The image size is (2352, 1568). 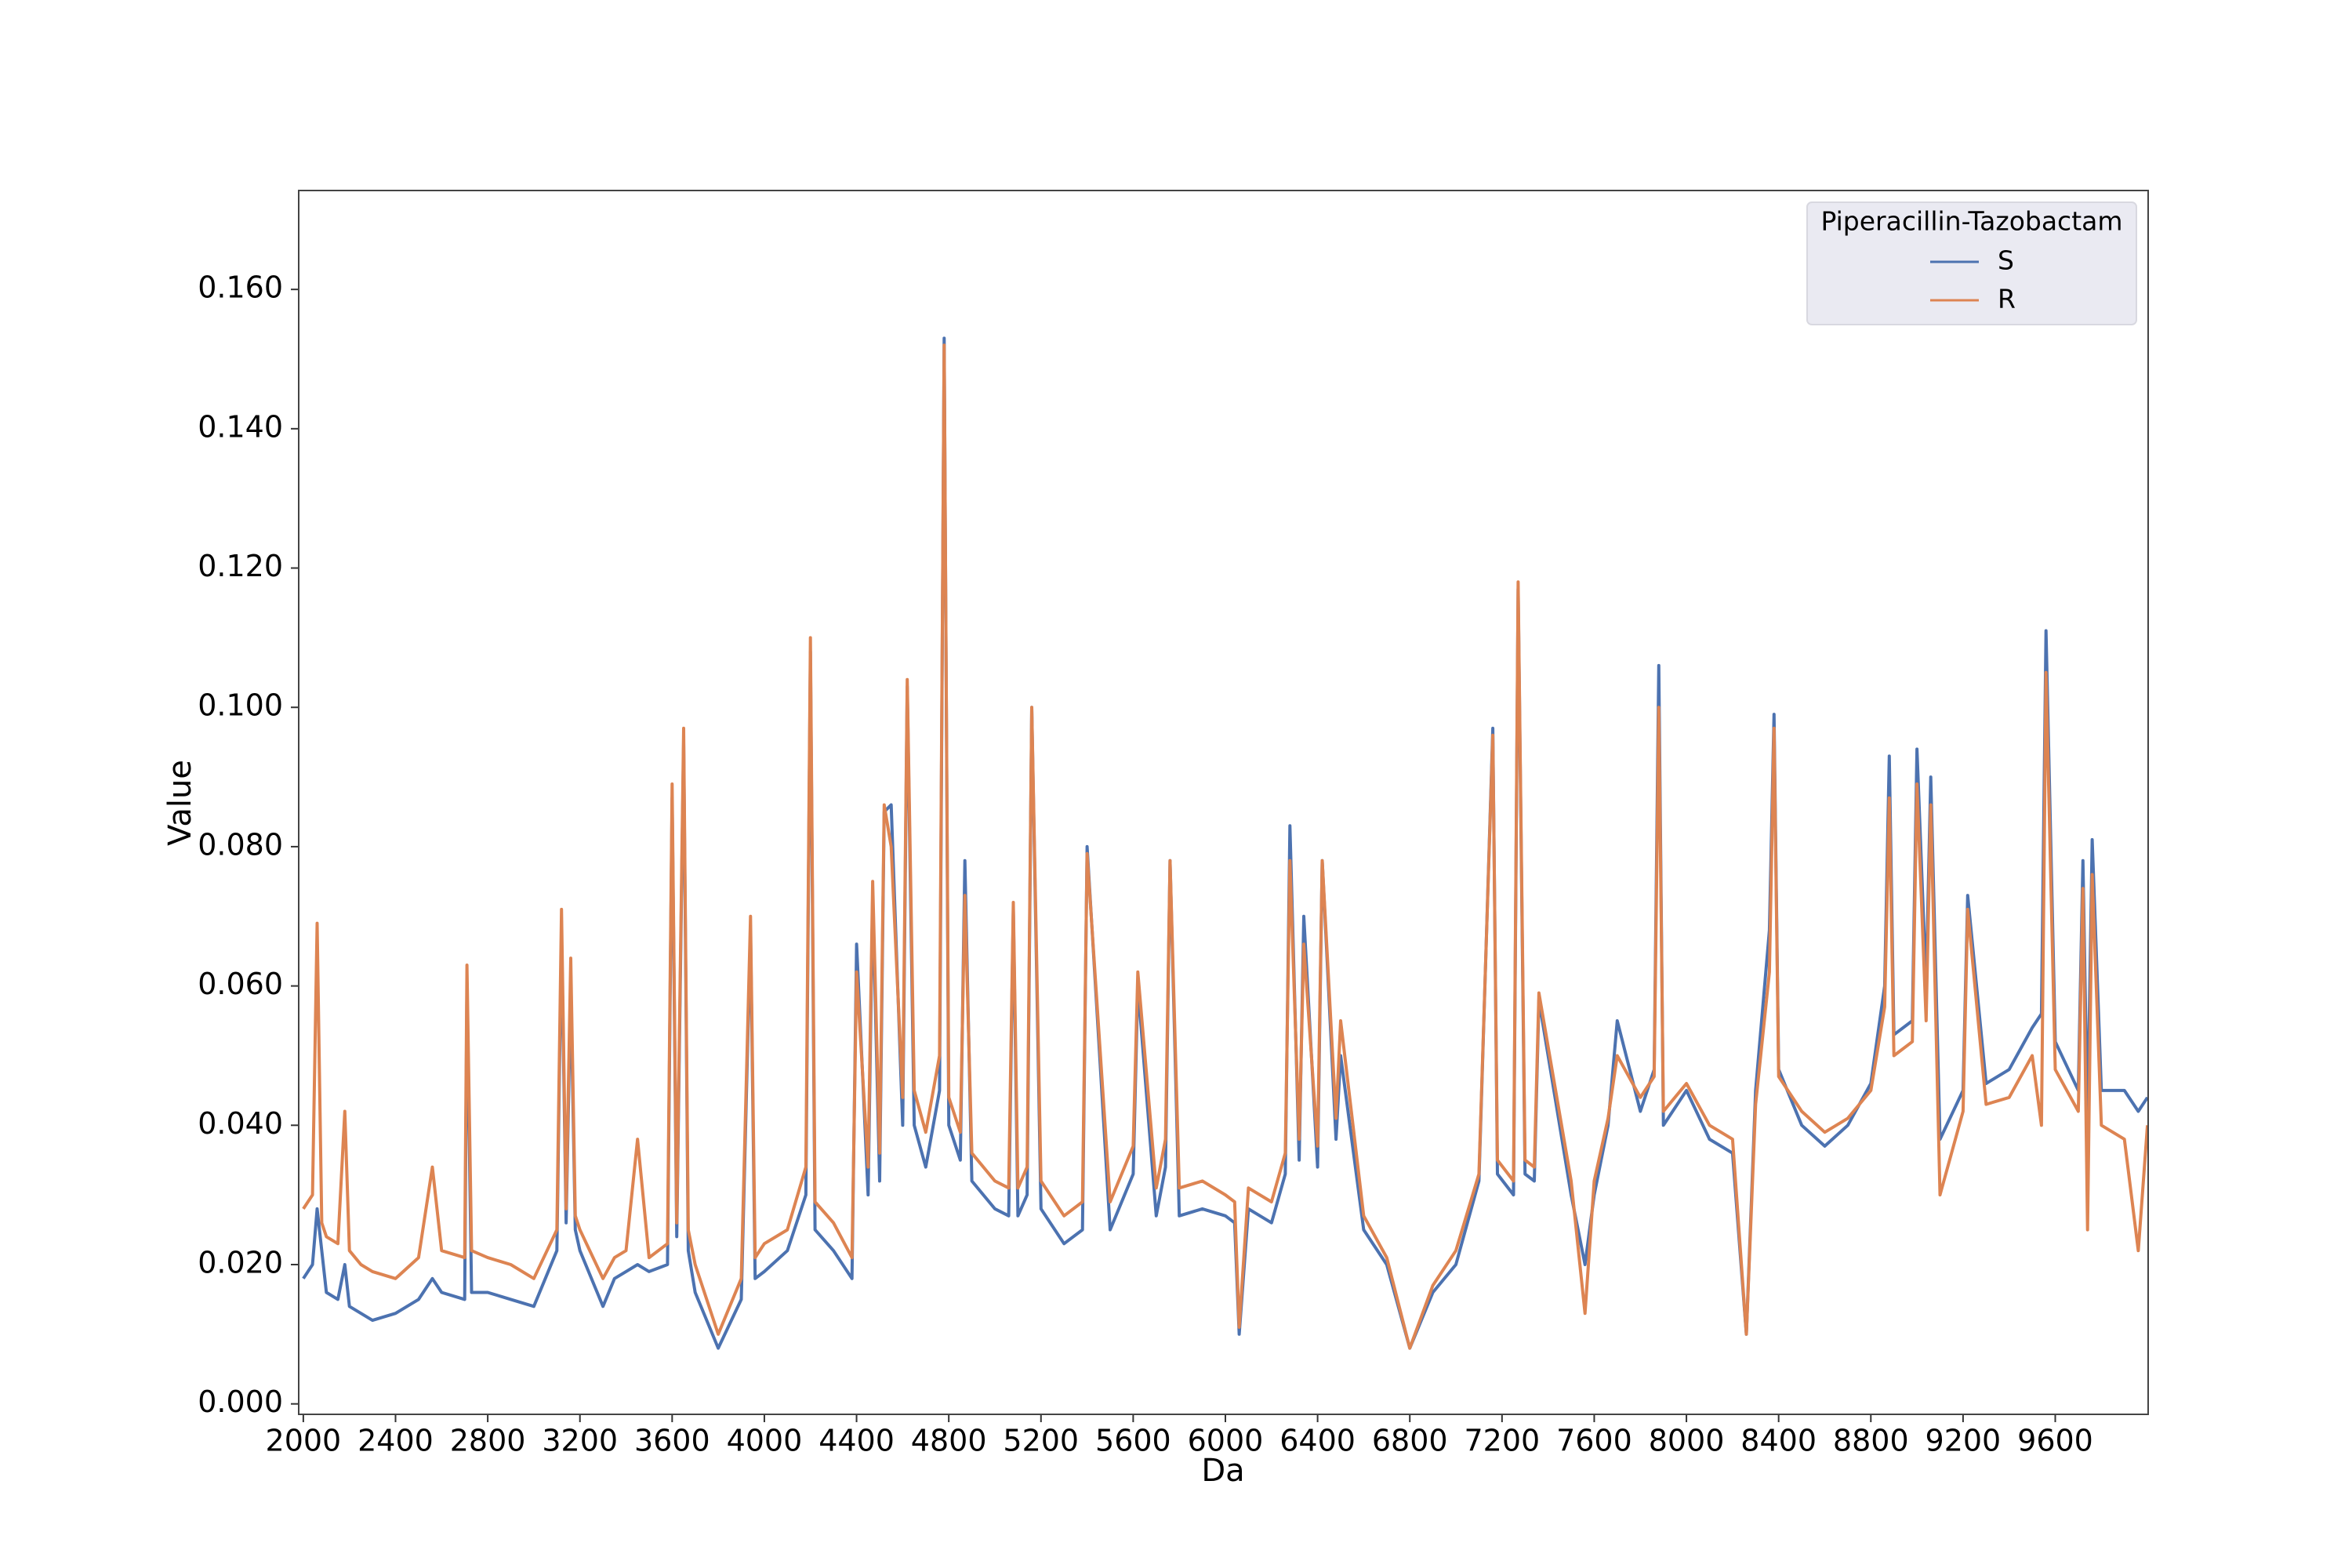 What do you see at coordinates (672, 1441) in the screenshot?
I see `x-tick-label: 3600` at bounding box center [672, 1441].